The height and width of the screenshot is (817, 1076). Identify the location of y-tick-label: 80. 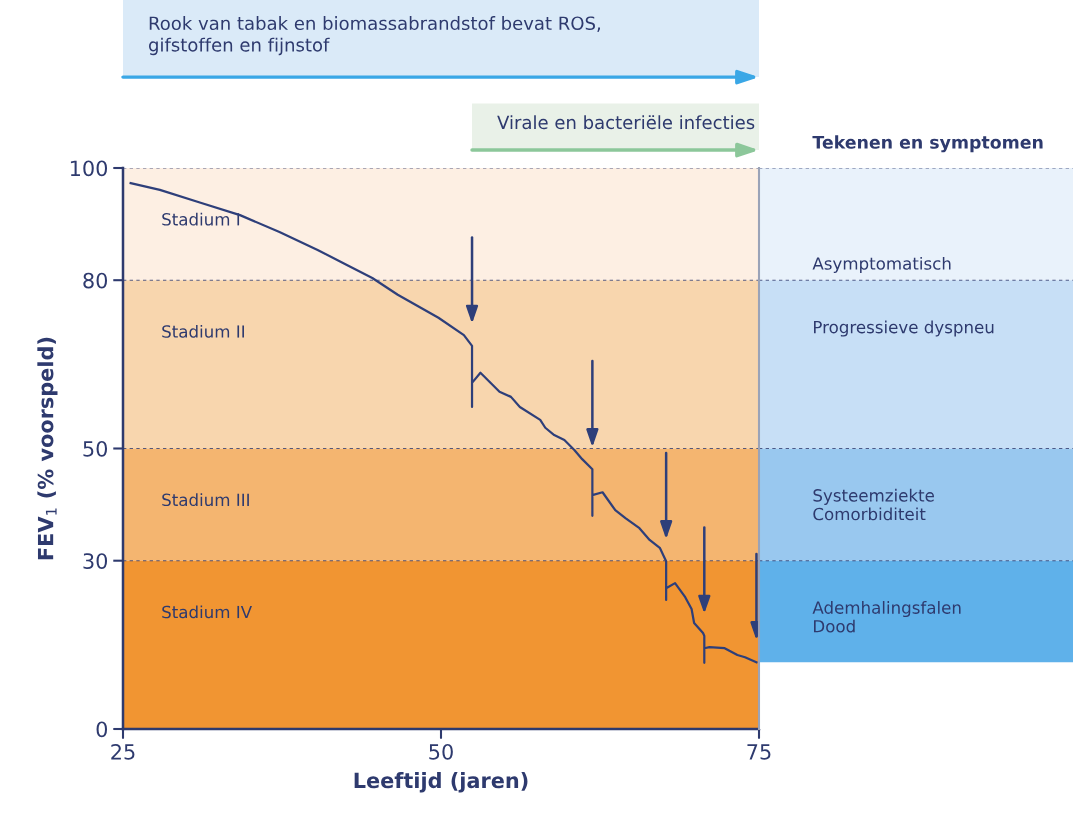
(95, 280).